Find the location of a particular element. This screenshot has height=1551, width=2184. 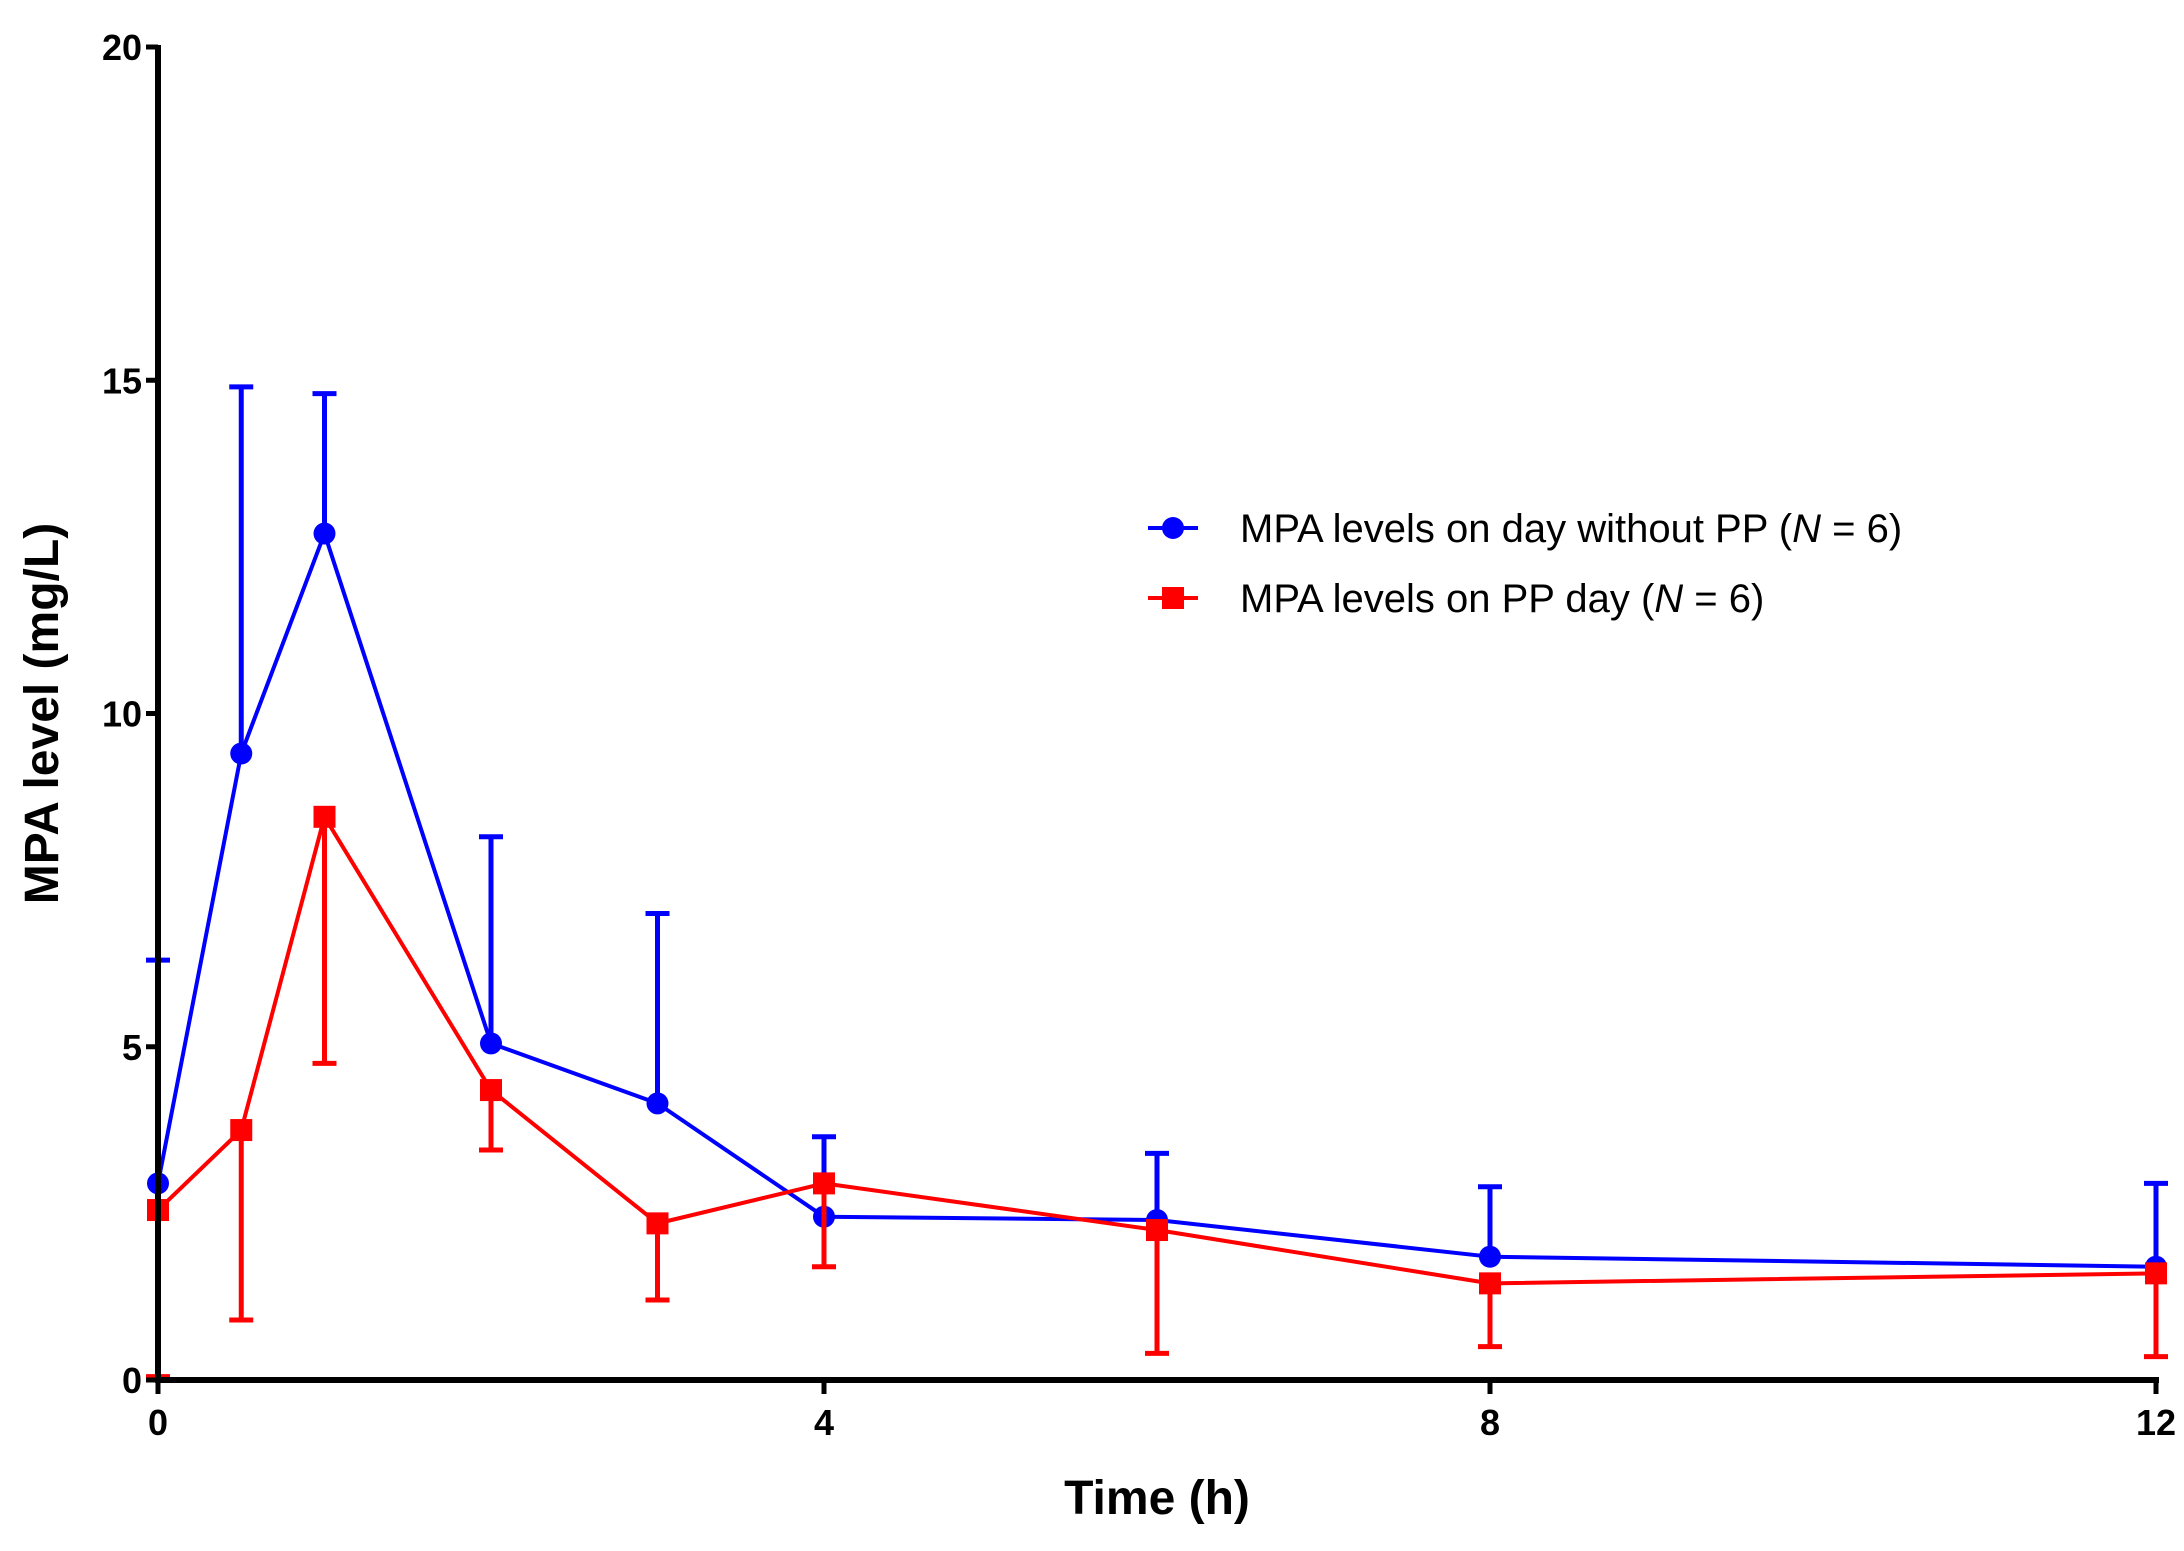

legend-item-0: MPA levels on day without PP (N = 6) is located at coordinates (1525, 529).